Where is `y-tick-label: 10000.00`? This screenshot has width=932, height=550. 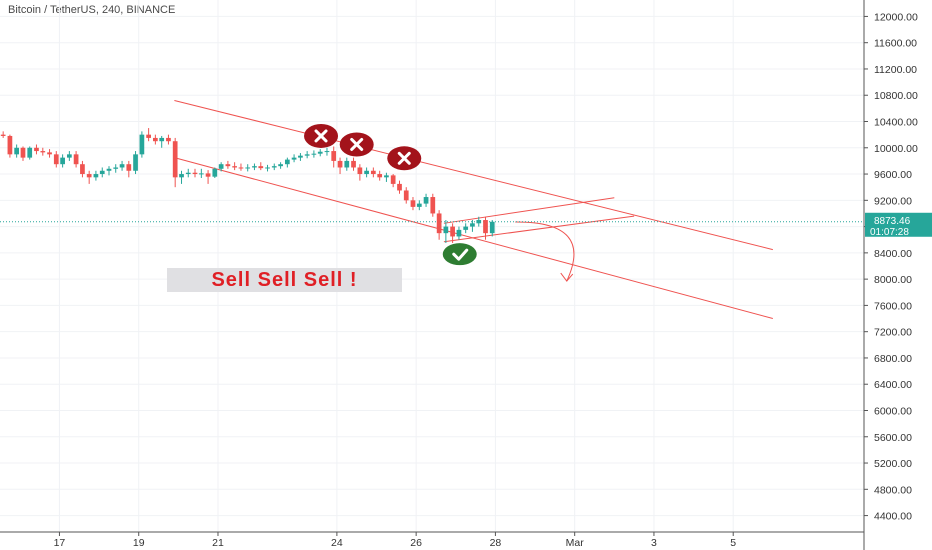 y-tick-label: 10000.00 is located at coordinates (896, 149).